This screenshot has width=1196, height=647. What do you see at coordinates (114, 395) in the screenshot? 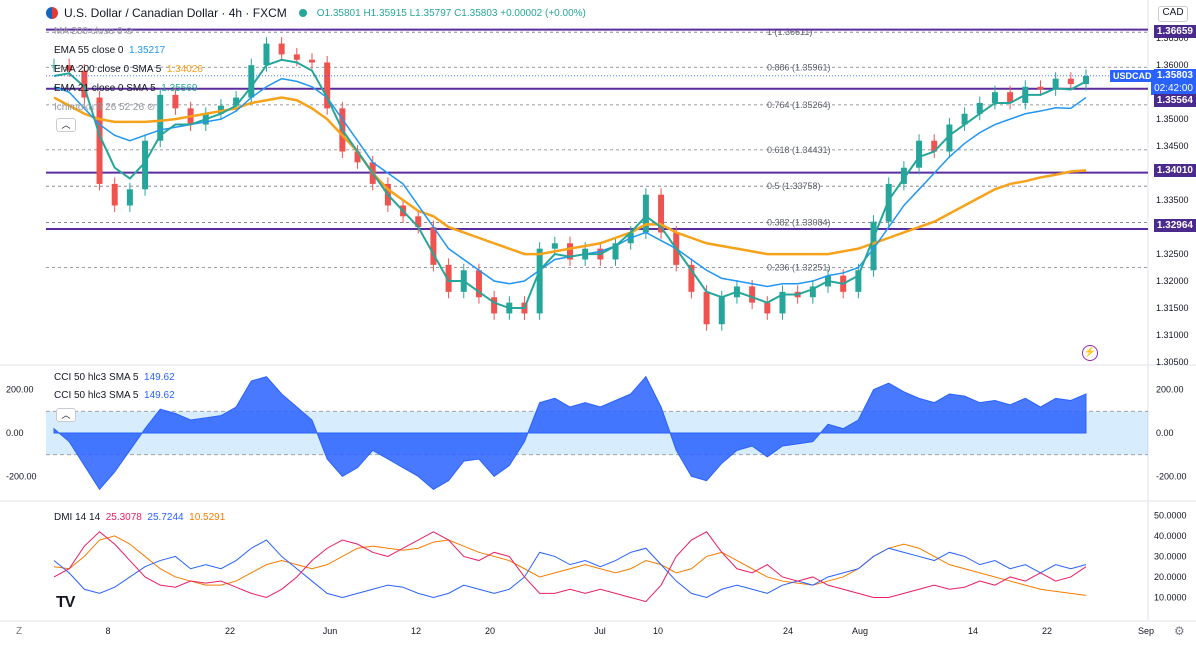
I see `legend-cci-2: CCI 50 hlc3 SMA 5 149.62` at bounding box center [114, 395].